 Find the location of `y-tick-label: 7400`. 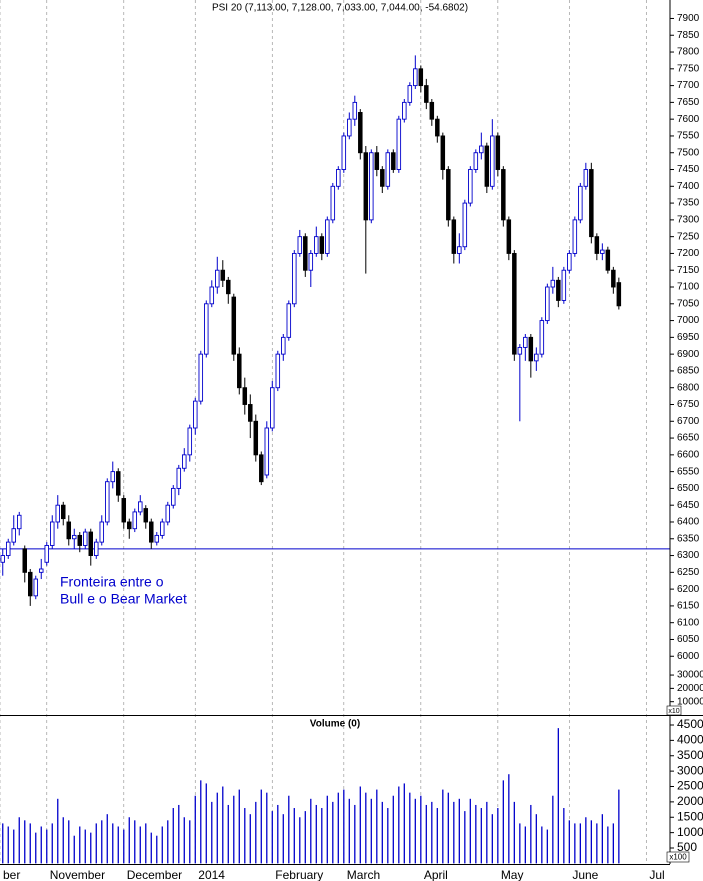

y-tick-label: 7400 is located at coordinates (688, 186).